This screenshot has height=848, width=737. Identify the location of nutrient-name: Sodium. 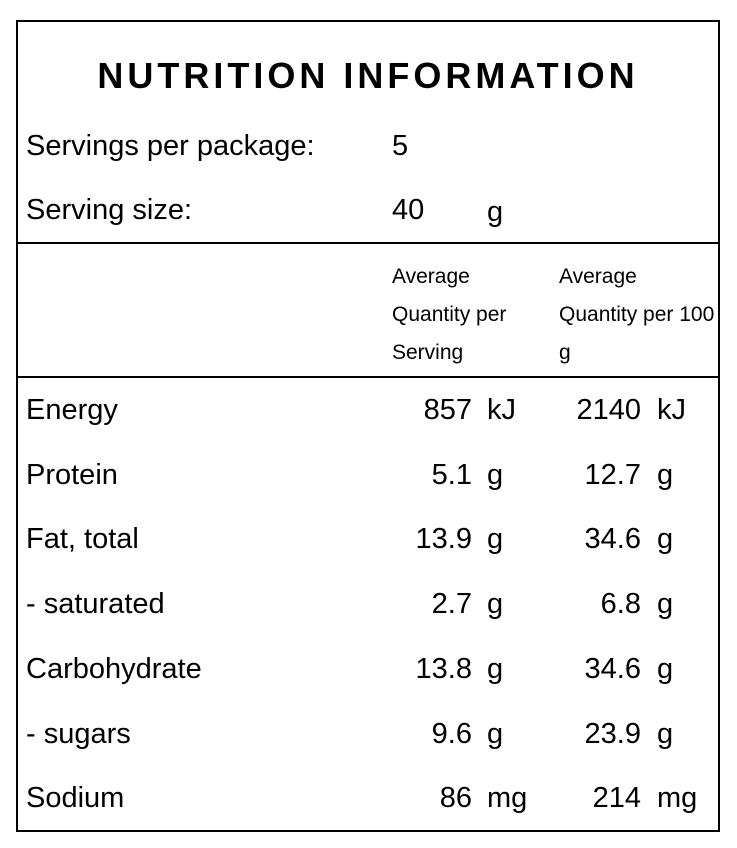
(75, 798).